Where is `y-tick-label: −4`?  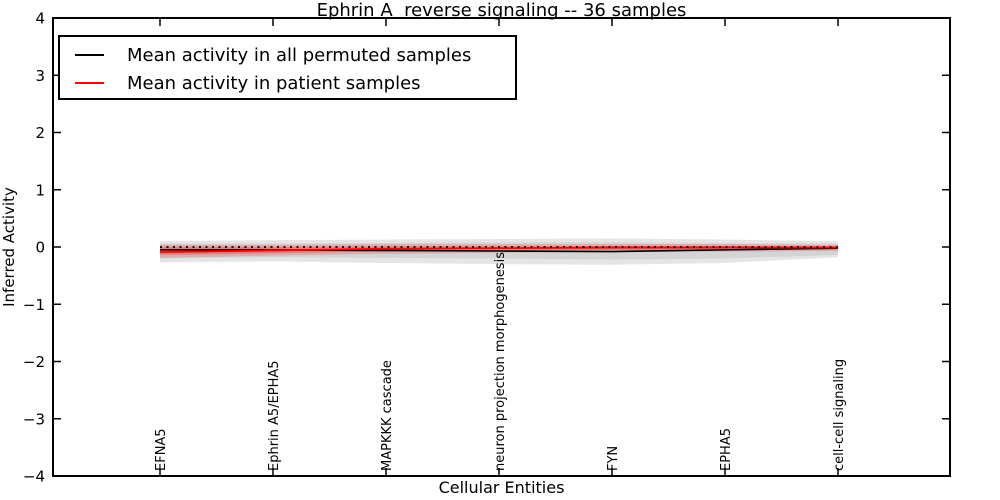 y-tick-label: −4 is located at coordinates (34, 477).